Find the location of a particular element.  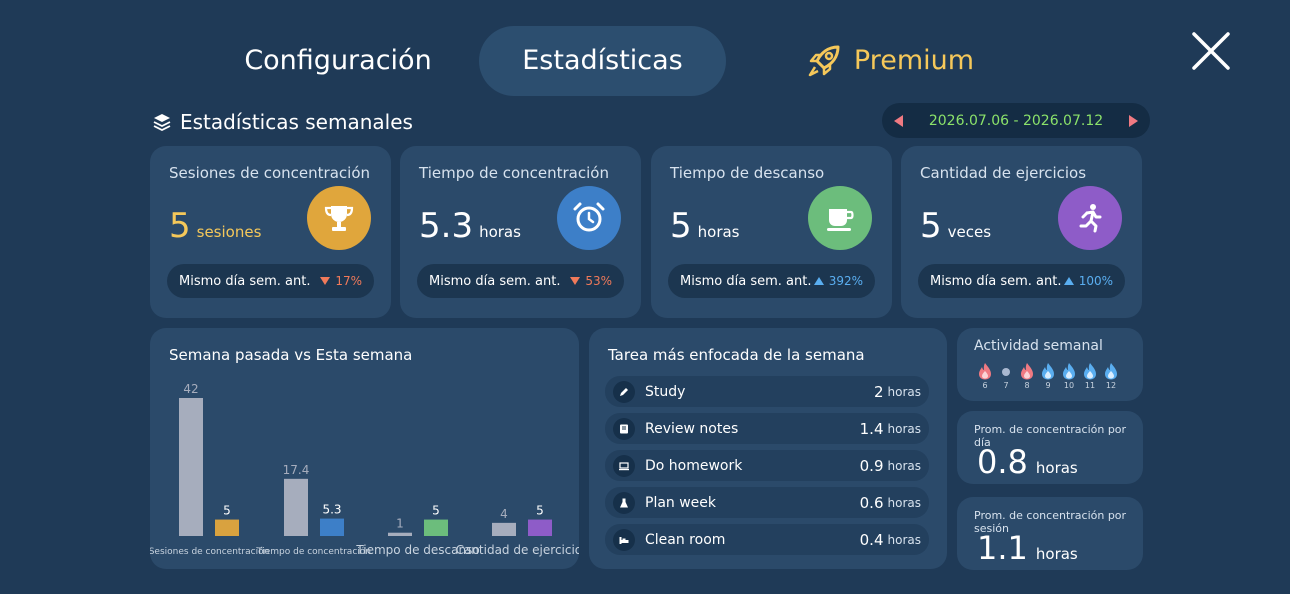

activity-day: 9 is located at coordinates (1048, 376).